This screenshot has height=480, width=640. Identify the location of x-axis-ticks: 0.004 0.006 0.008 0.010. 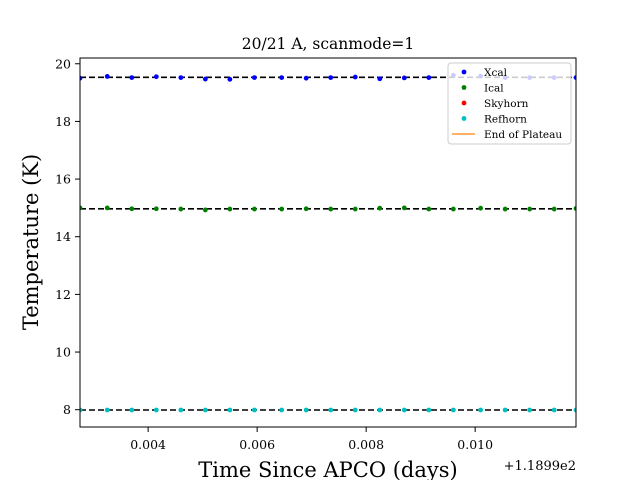
(311, 439).